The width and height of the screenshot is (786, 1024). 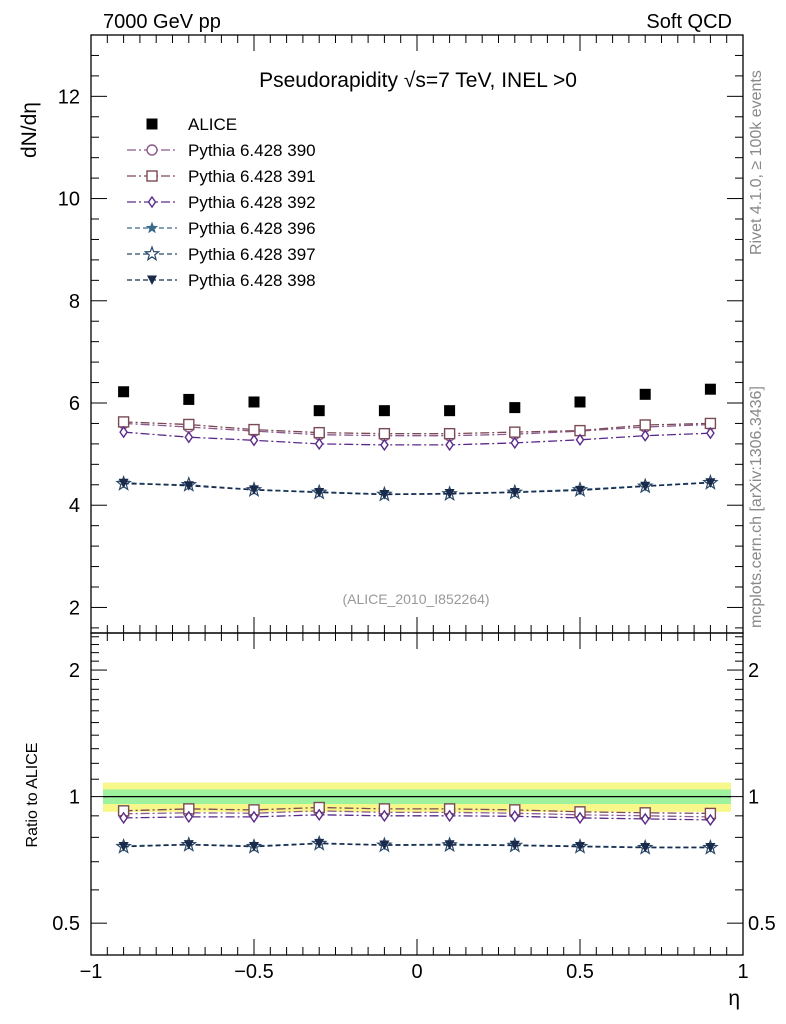 I want to click on ratio-y-tick-label-right: 2, so click(x=753, y=671).